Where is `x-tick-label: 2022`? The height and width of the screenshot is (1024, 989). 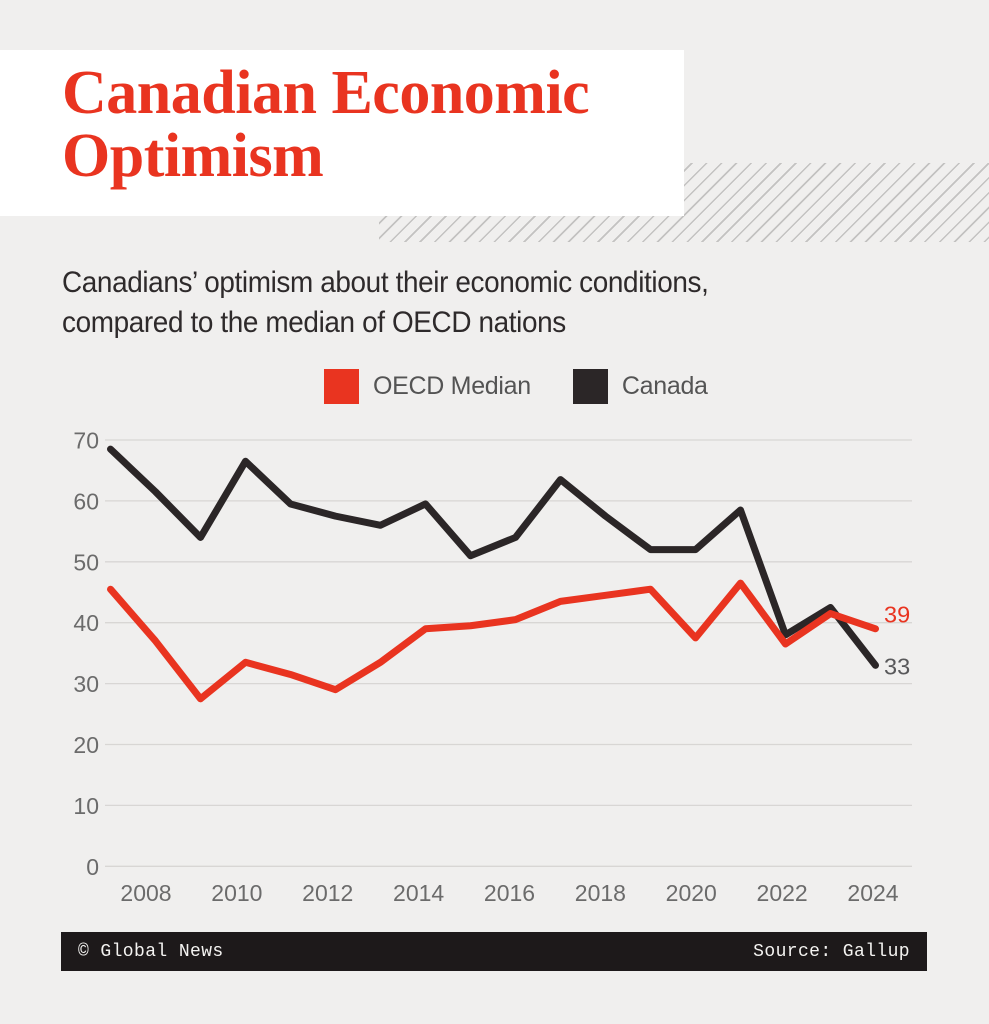 x-tick-label: 2022 is located at coordinates (782, 893).